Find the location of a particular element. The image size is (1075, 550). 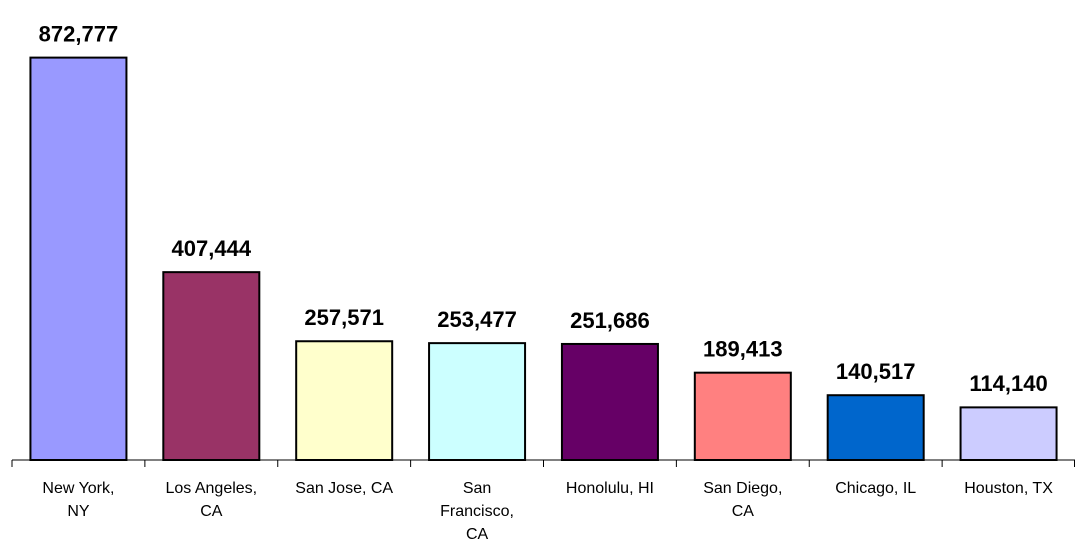

x-tick-label: Los Angeles, CA is located at coordinates (211, 500).